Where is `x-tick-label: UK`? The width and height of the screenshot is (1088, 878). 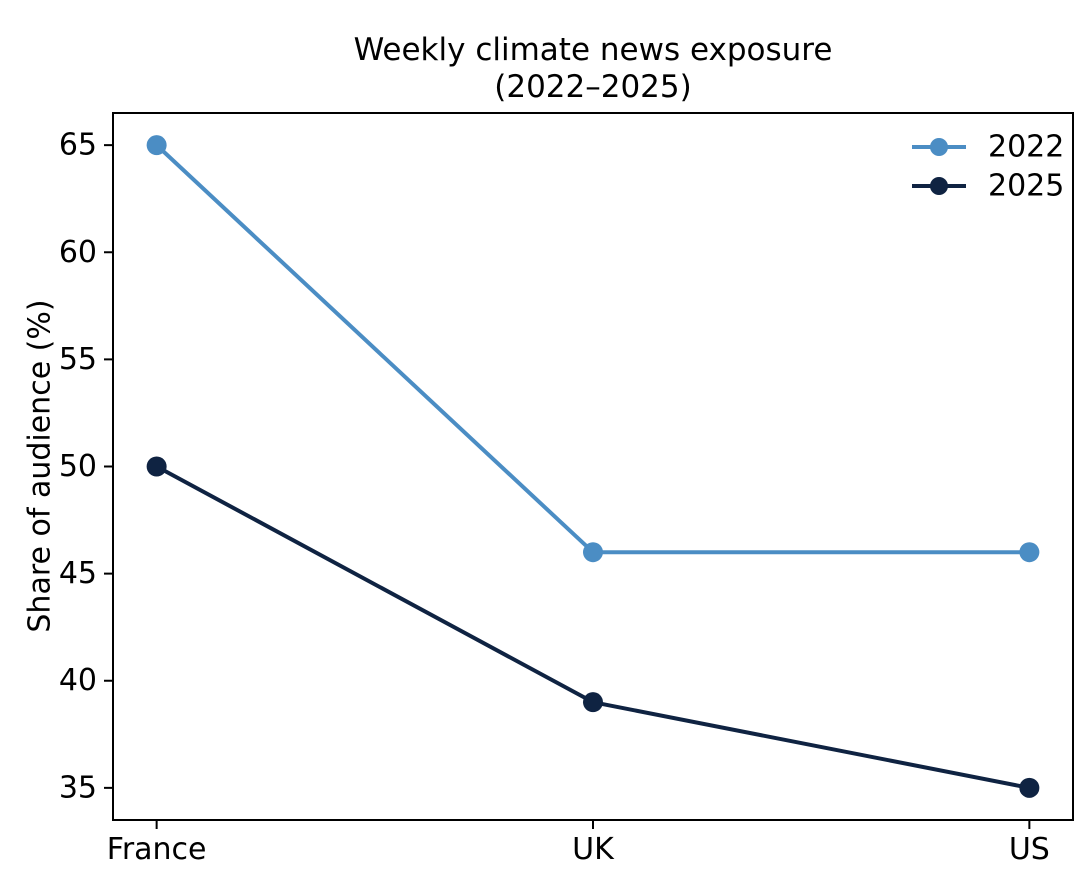 x-tick-label: UK is located at coordinates (593, 849).